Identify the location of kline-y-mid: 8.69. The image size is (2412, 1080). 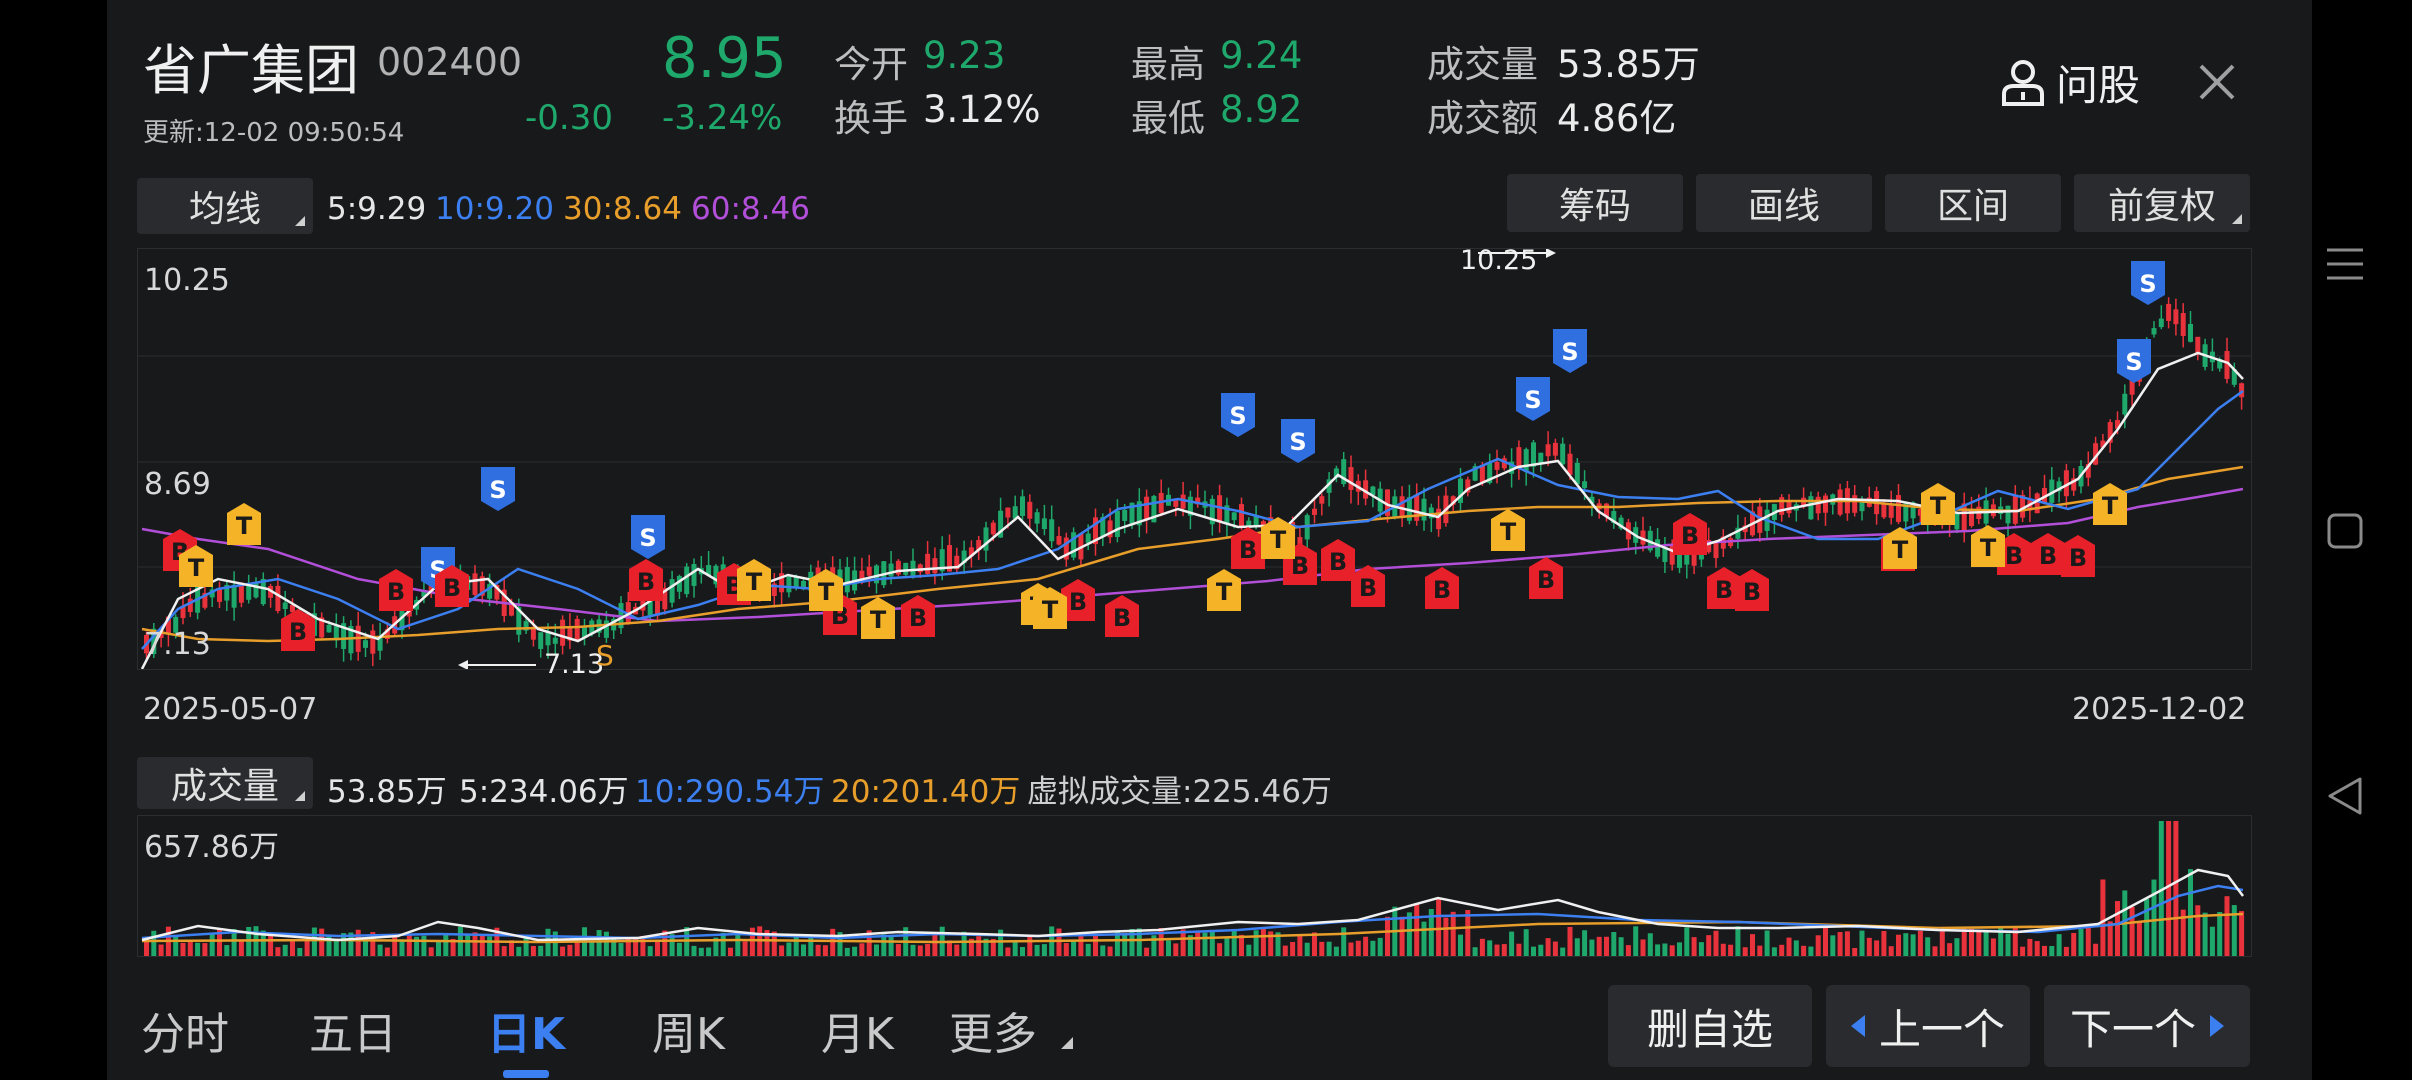
(177, 484).